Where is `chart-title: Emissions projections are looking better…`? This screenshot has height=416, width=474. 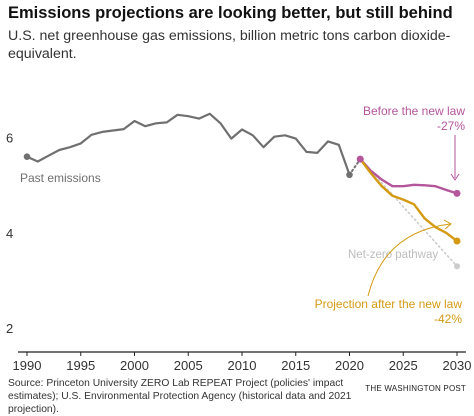
chart-title: Emissions projections are looking better… is located at coordinates (230, 13).